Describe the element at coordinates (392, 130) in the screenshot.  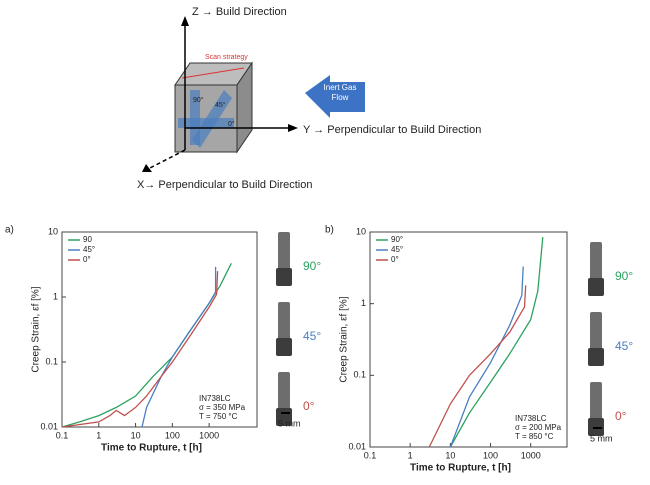
I see `y-axis-label: Y → Perpendicular to Build Direction` at that location.